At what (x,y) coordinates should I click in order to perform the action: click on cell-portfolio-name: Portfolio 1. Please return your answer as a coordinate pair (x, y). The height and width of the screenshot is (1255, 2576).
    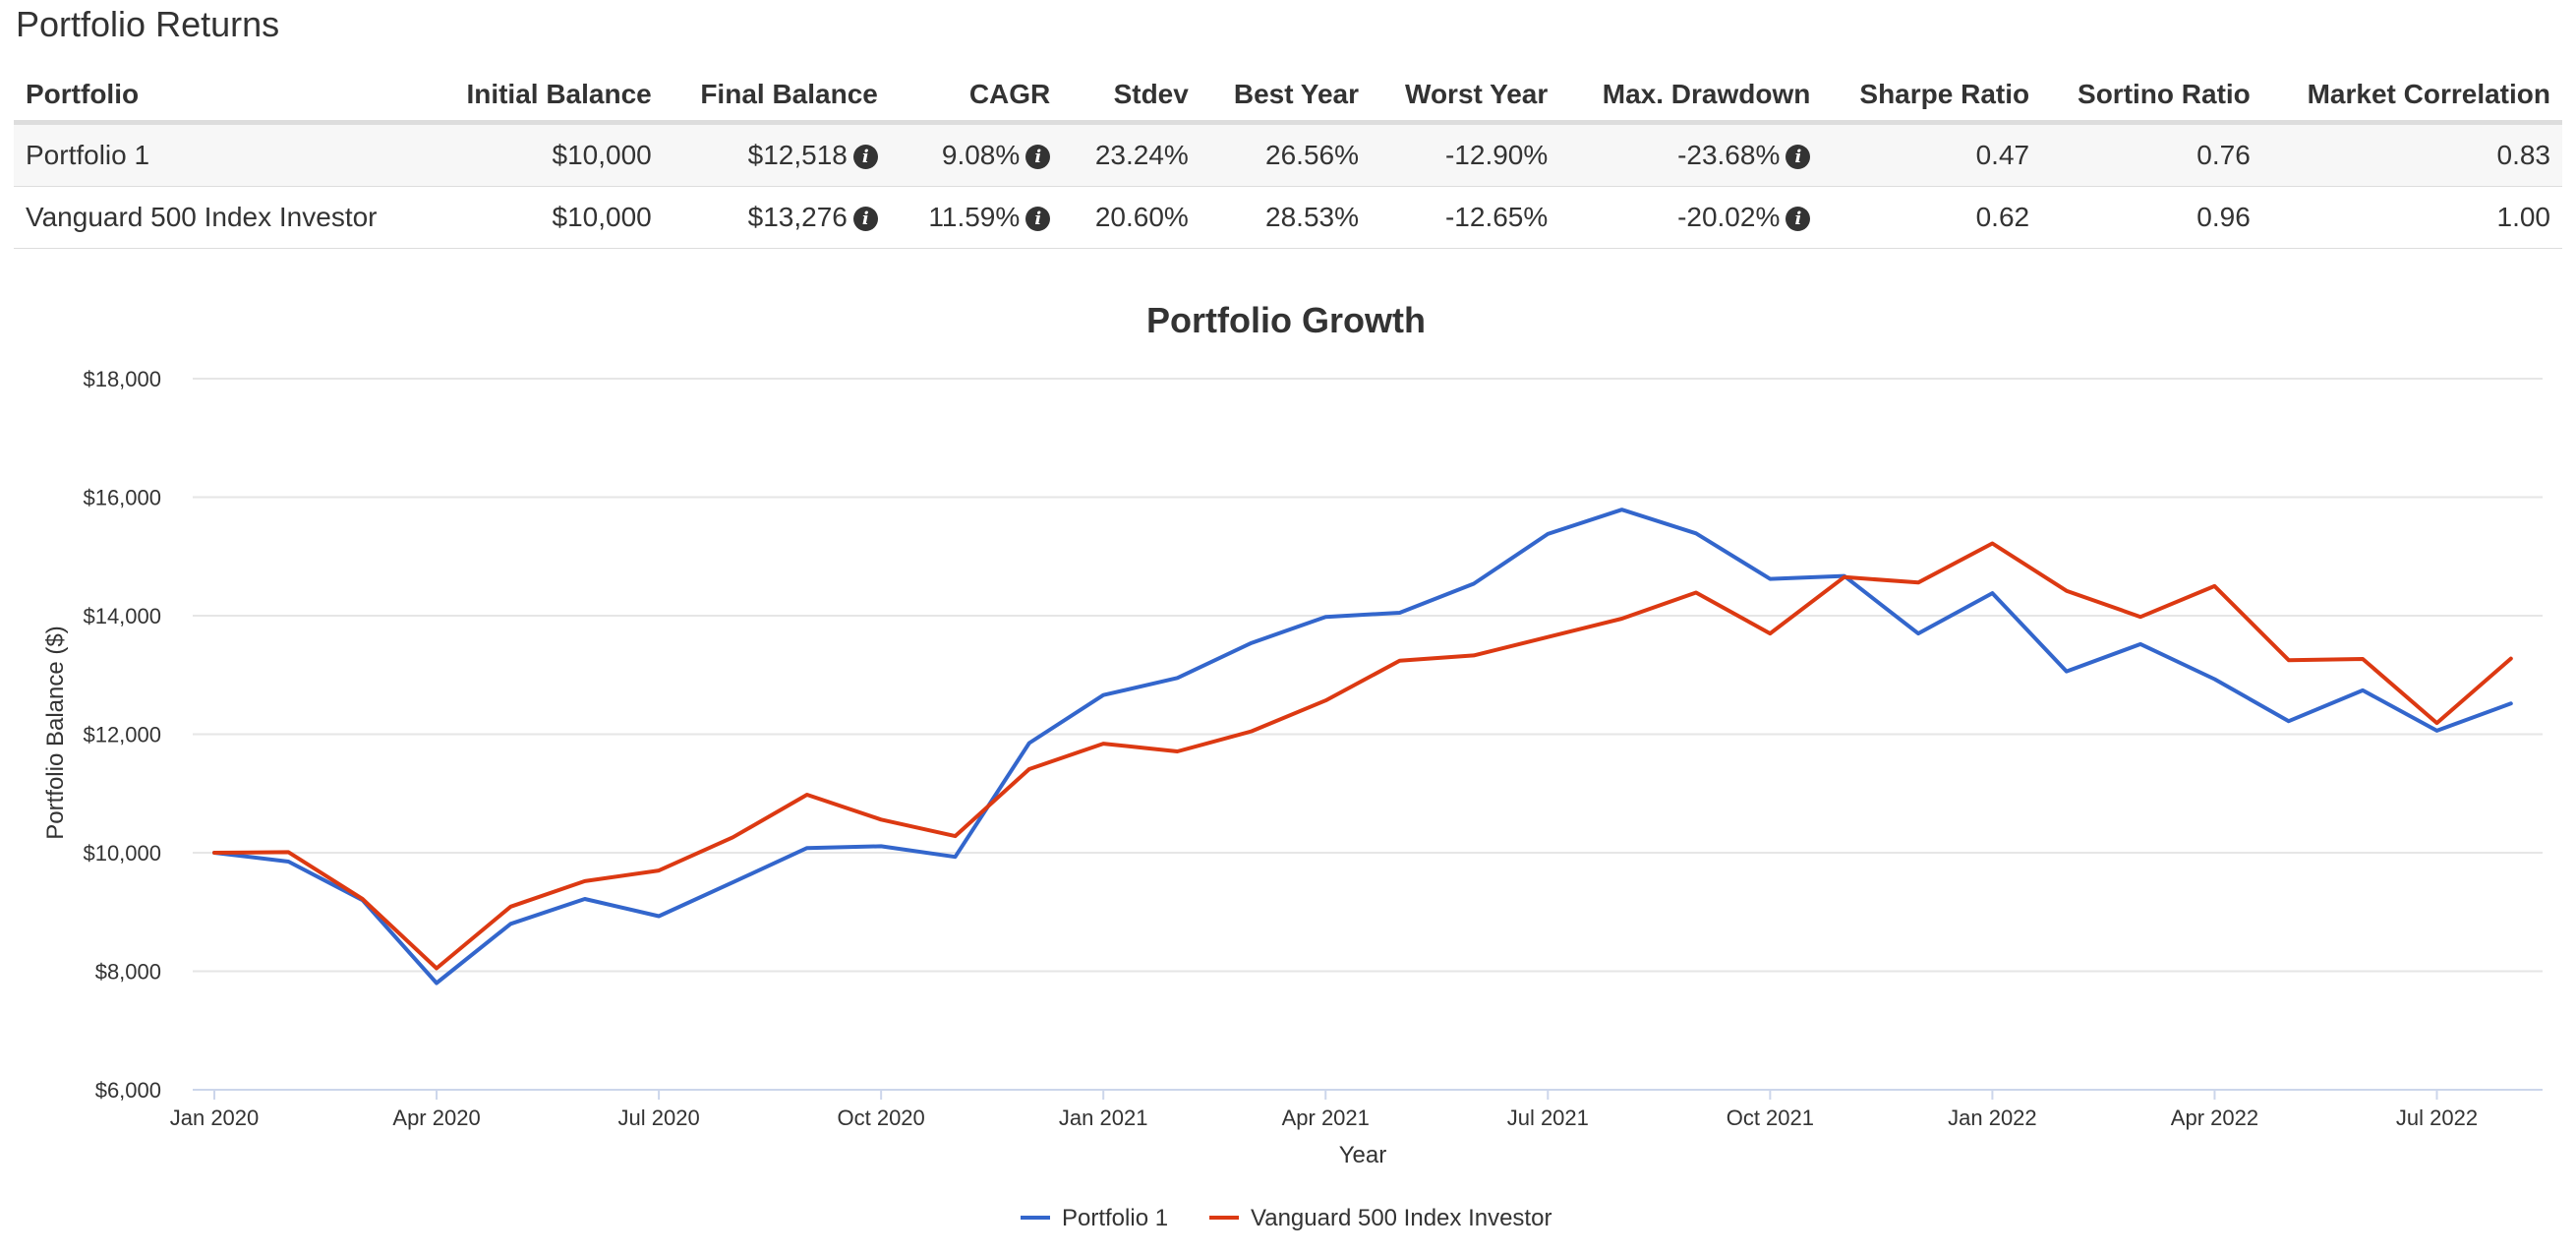
    Looking at the image, I should click on (223, 154).